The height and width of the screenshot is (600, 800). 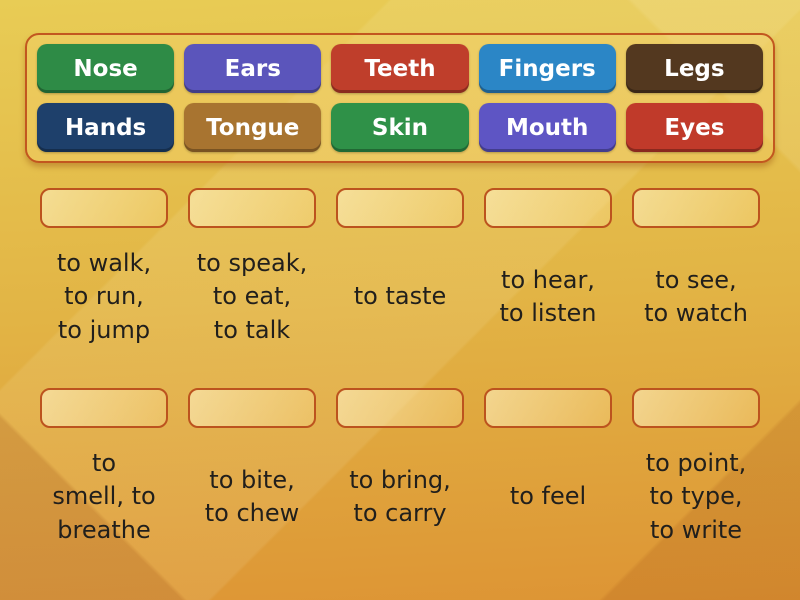 I want to click on drop-zone-speak-eat-talk, so click(x=252, y=208).